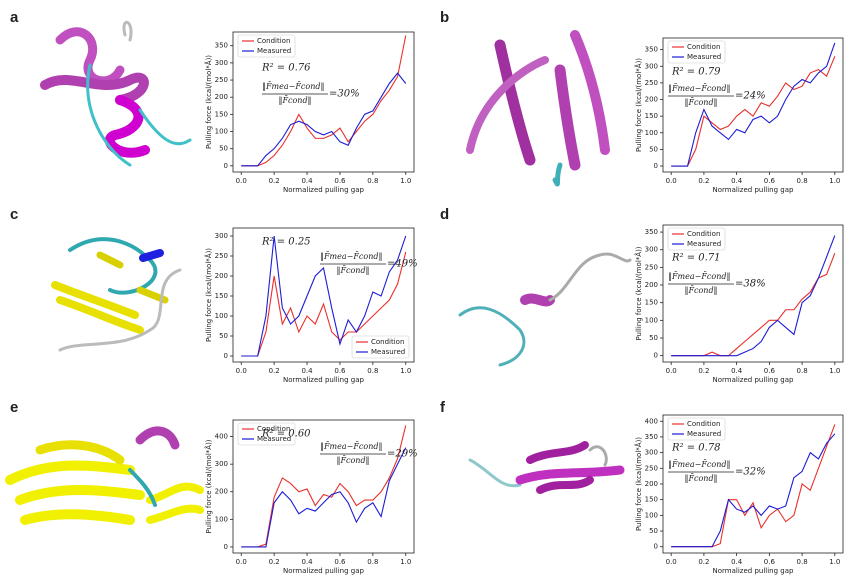 This screenshot has height=581, width=865. I want to click on ratio-value: =29%, so click(402, 454).